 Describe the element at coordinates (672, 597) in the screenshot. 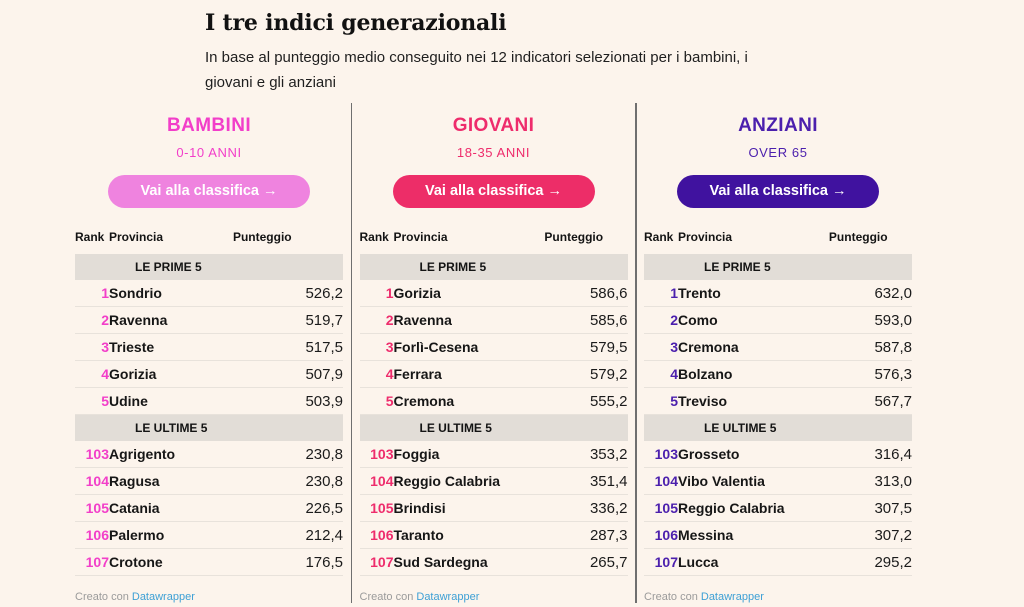

I see `attribution-text: Creato con` at that location.